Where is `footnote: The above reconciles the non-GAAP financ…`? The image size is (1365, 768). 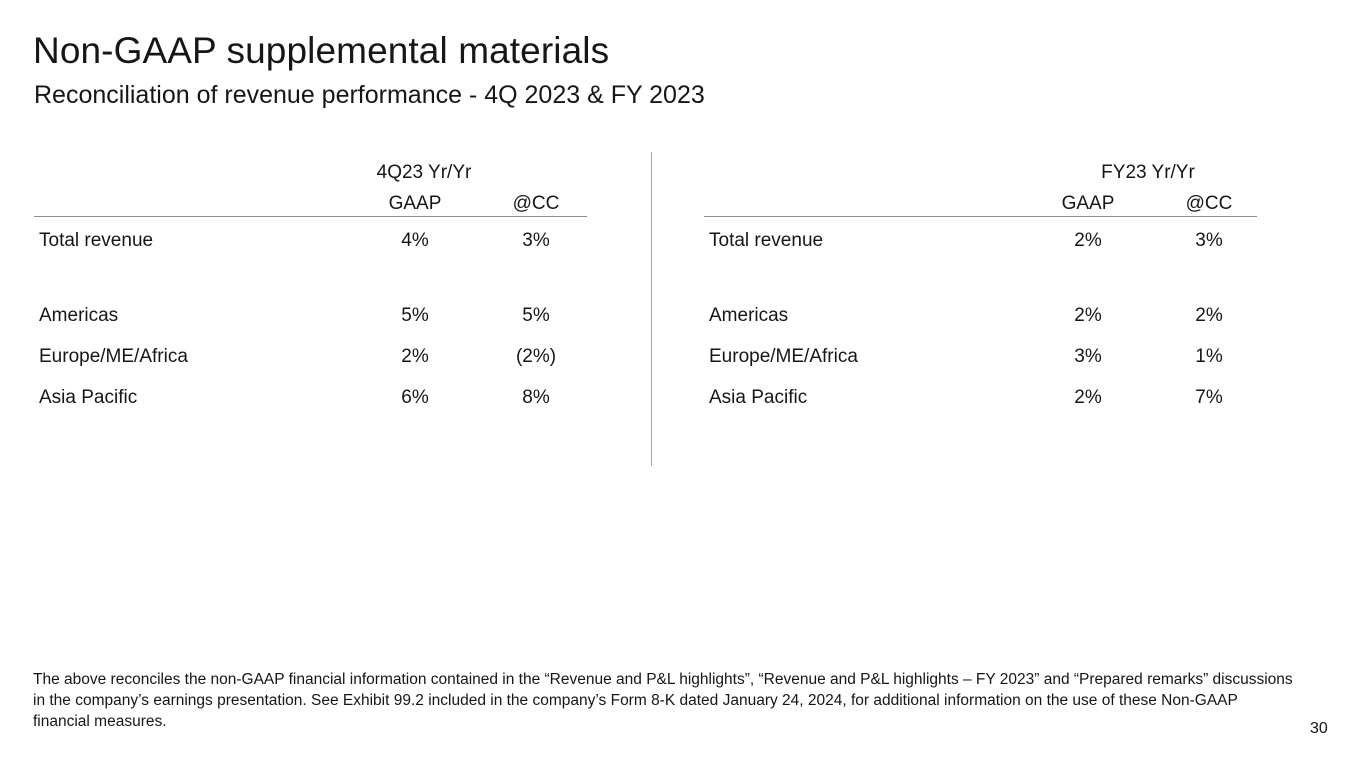
footnote: The above reconciles the non-GAAP financ… is located at coordinates (663, 700).